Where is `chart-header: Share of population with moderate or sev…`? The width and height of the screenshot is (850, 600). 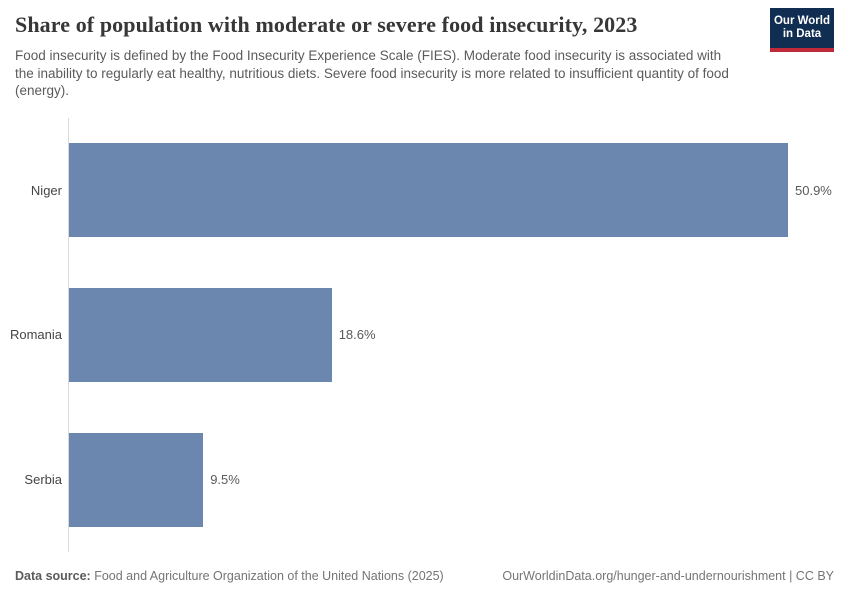
chart-header: Share of population with moderate or sev… is located at coordinates (424, 54).